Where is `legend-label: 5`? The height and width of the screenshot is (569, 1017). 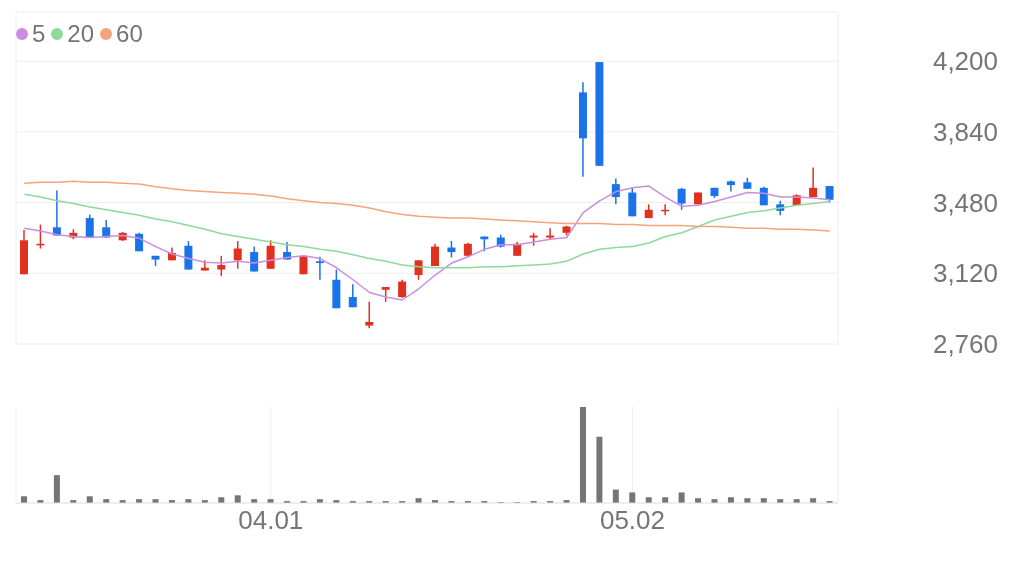 legend-label: 5 is located at coordinates (39, 34).